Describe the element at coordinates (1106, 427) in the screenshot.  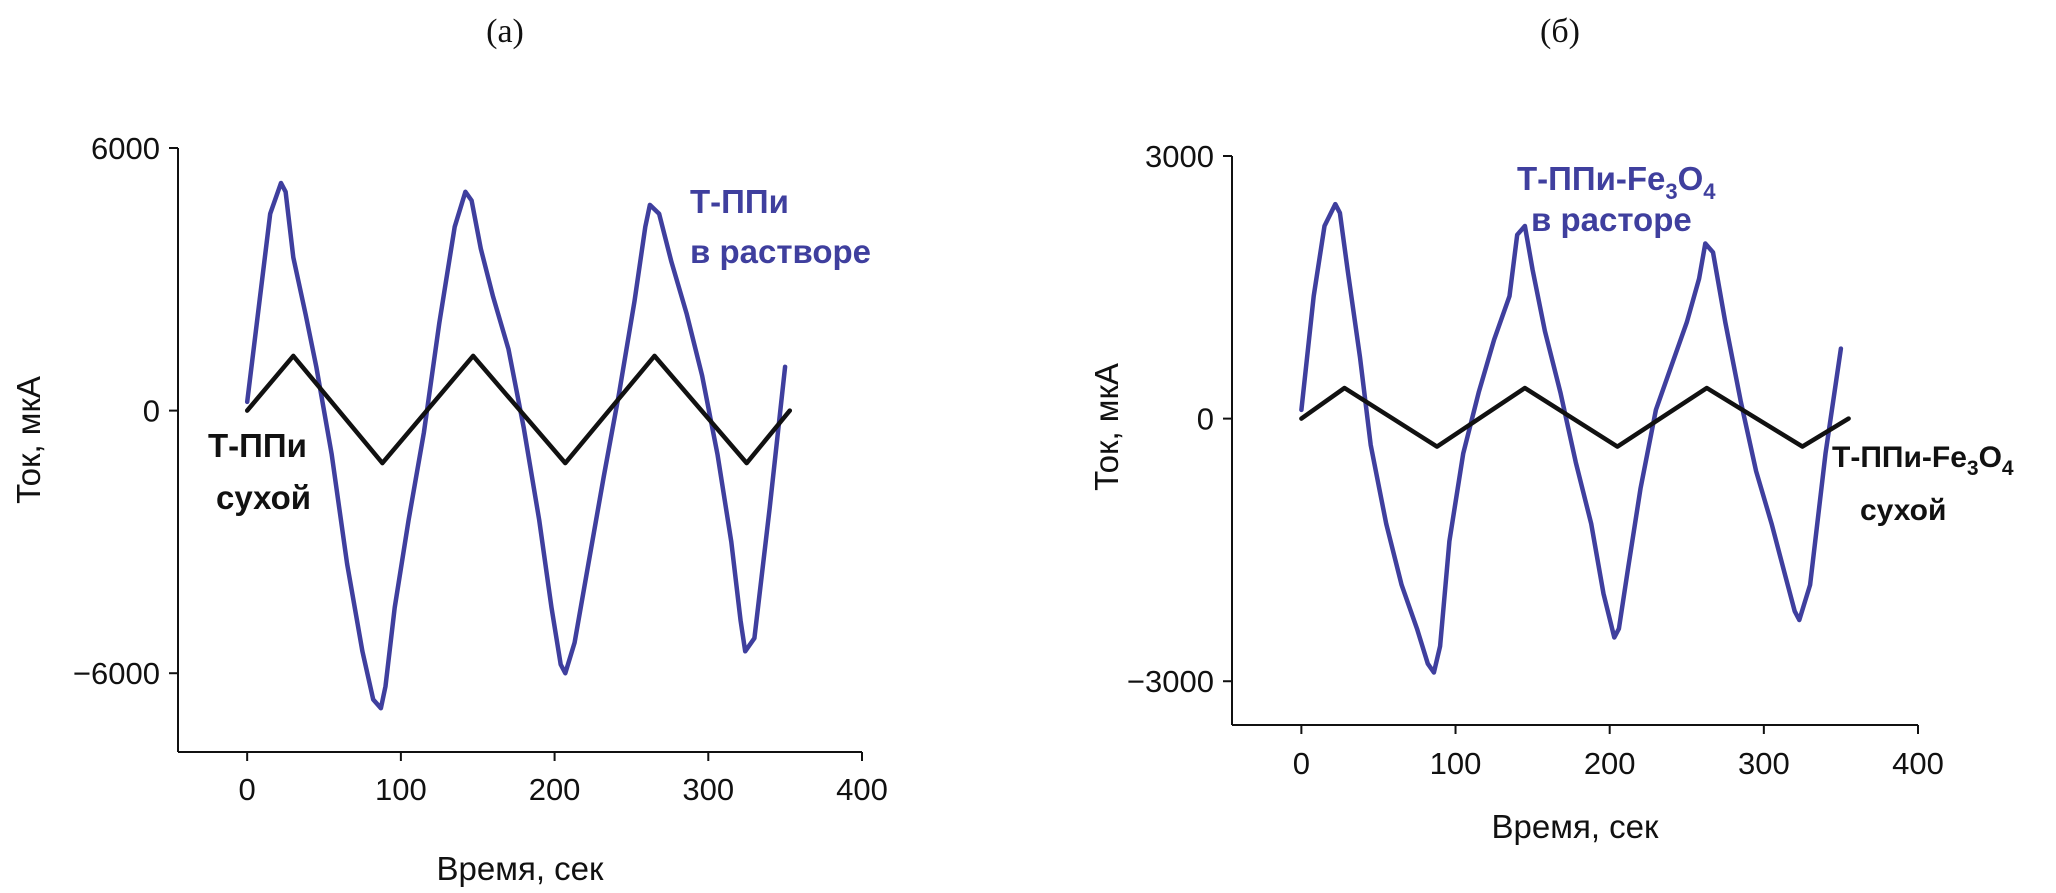
I see `panel-b-y-axis-title: Ток, мкА` at that location.